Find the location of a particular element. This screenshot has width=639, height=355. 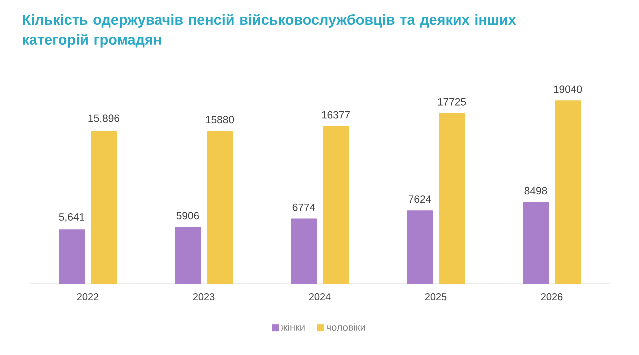

data-label: 7624 is located at coordinates (420, 200).